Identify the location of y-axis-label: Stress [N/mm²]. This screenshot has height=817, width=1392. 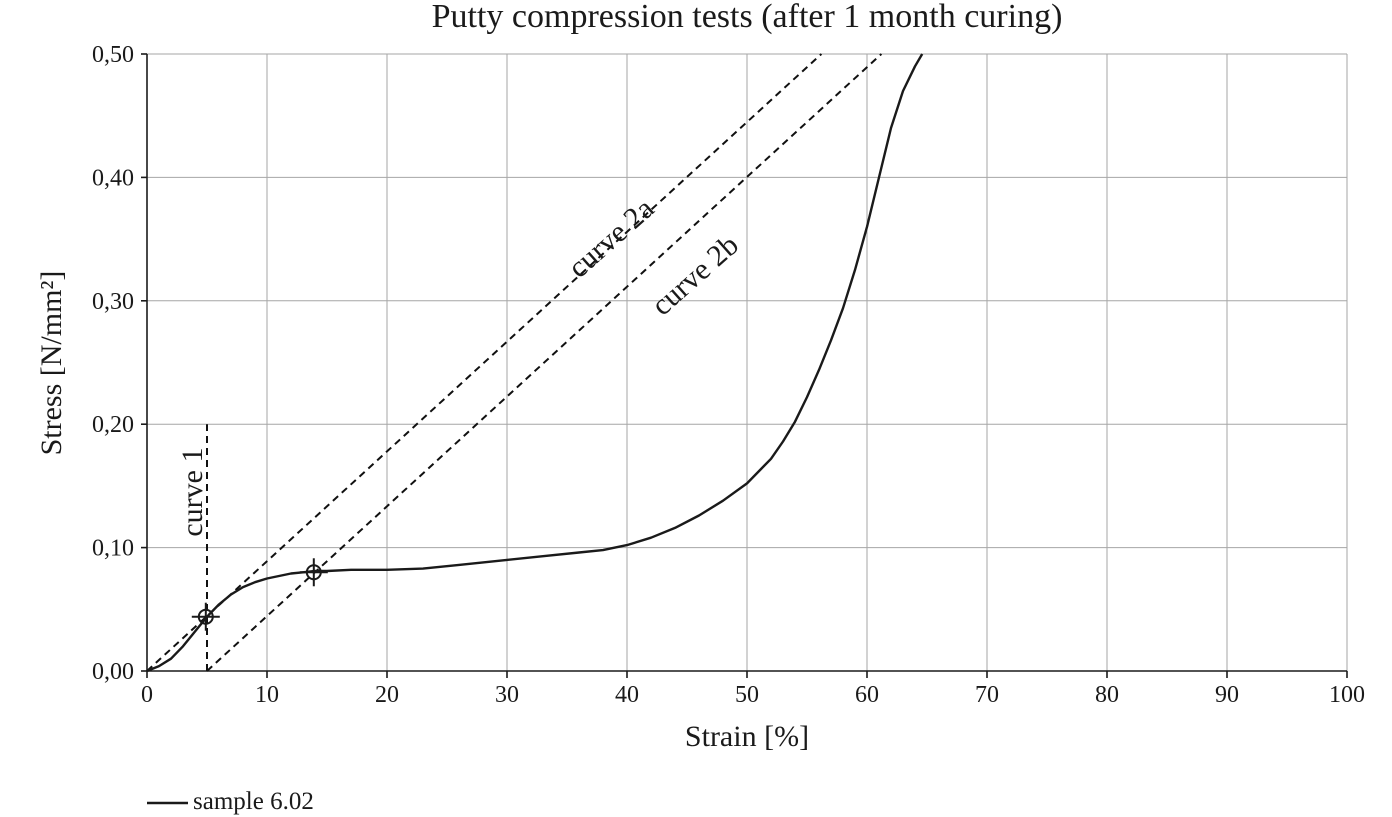
(51, 363).